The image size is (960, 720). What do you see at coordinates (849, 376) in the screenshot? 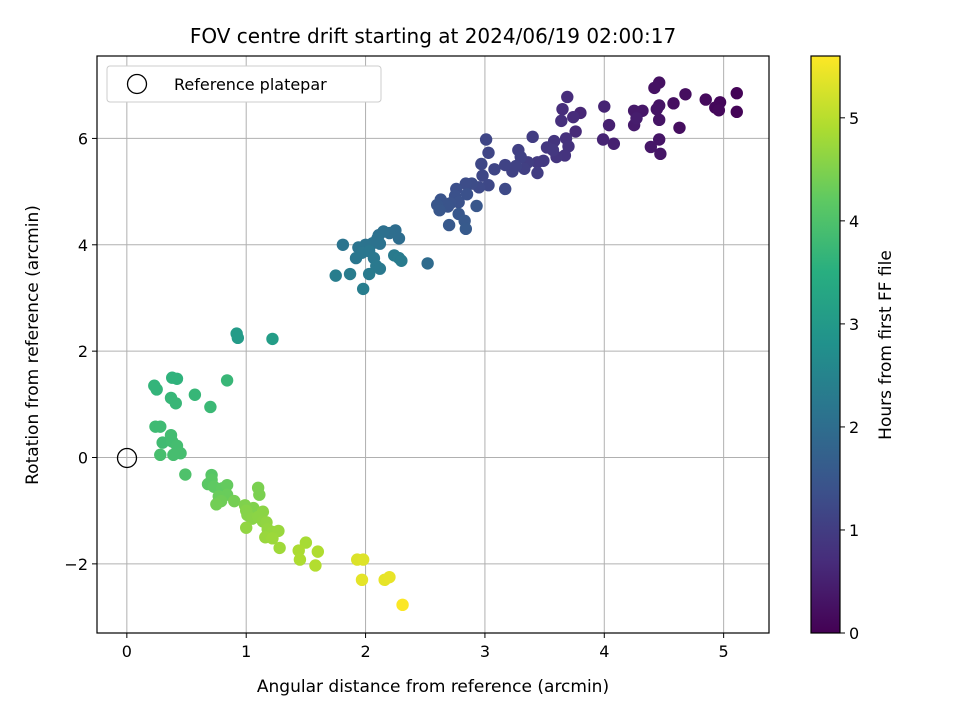
I see `colorbar-ticks: 0 1 2 3 4 5` at bounding box center [849, 376].